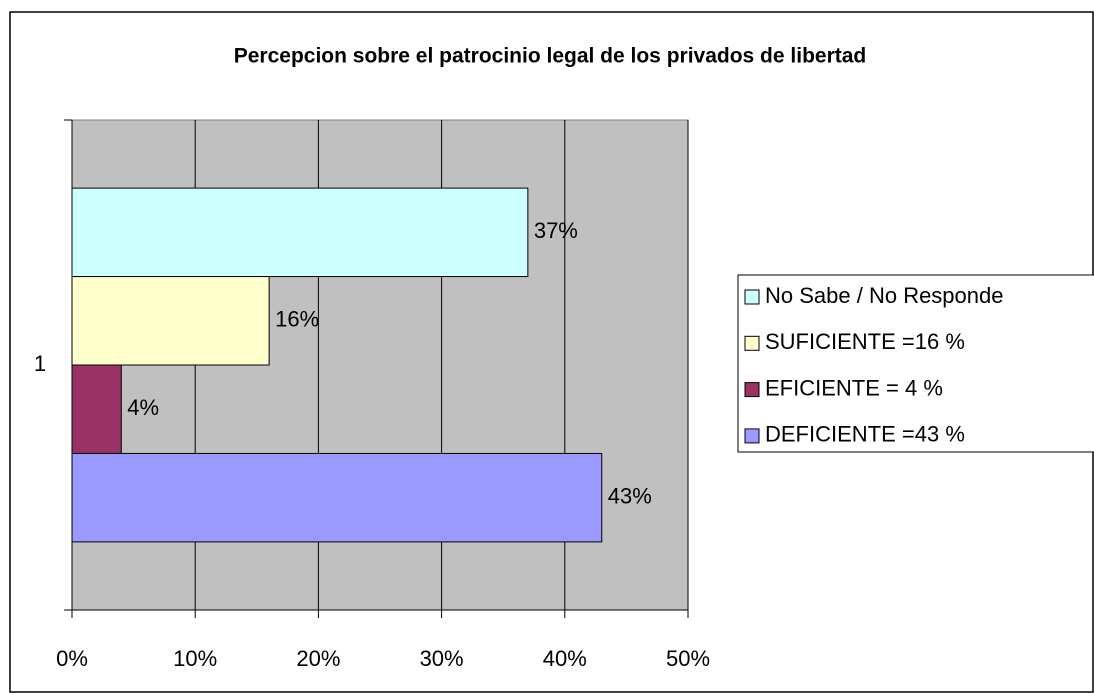 Image resolution: width=1094 pixels, height=693 pixels. What do you see at coordinates (318, 658) in the screenshot?
I see `x-tick-label: 20%` at bounding box center [318, 658].